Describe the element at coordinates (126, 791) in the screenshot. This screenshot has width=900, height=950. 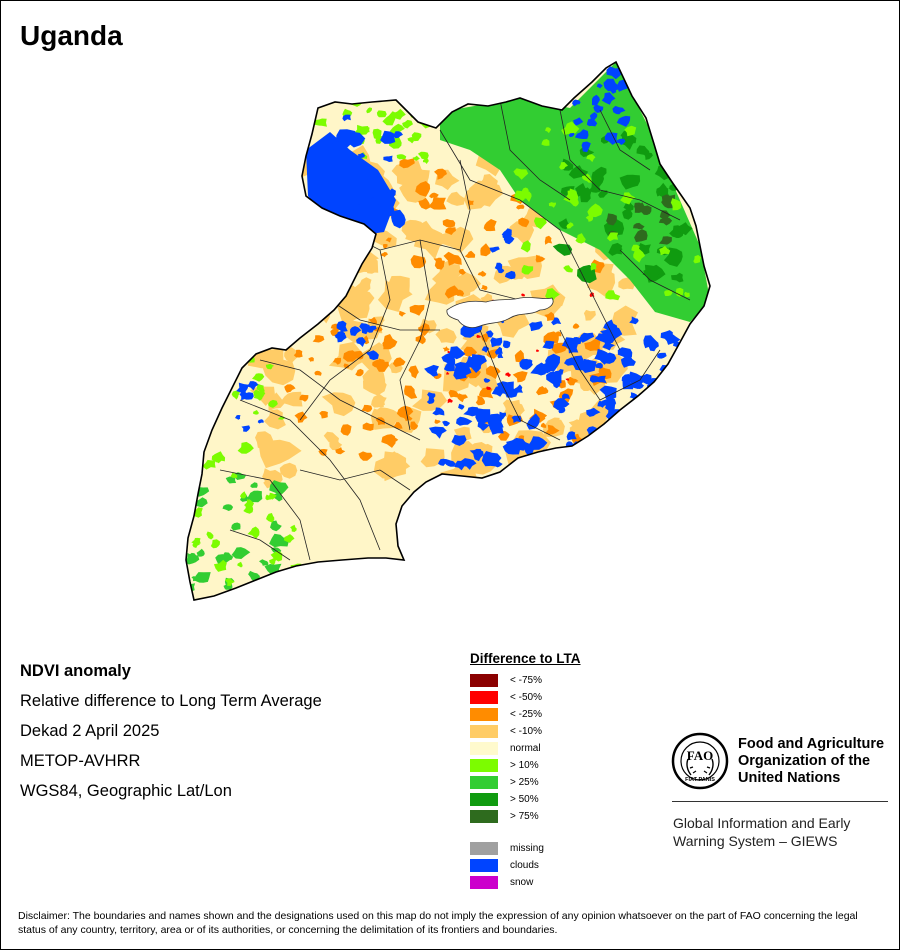
I see `product-projection: WGS84, Geographic Lat/Lon` at that location.